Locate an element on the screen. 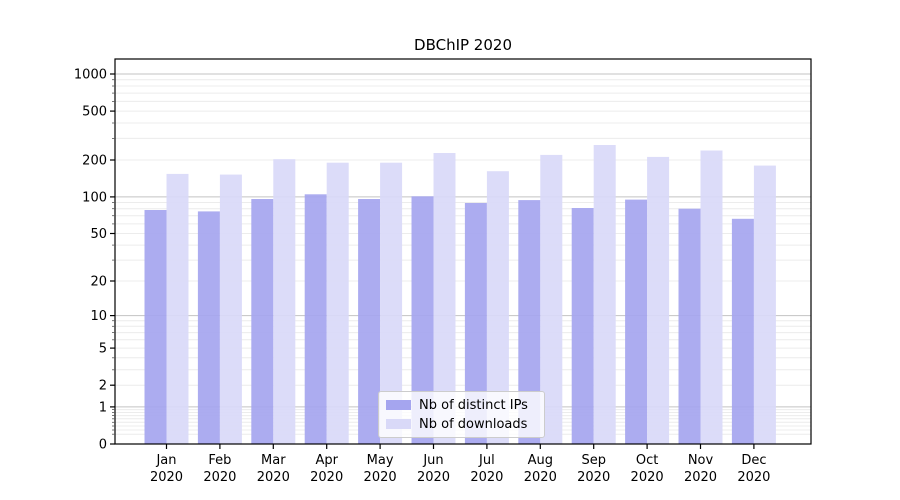  y-tick-label: 1000 is located at coordinates (90, 75).